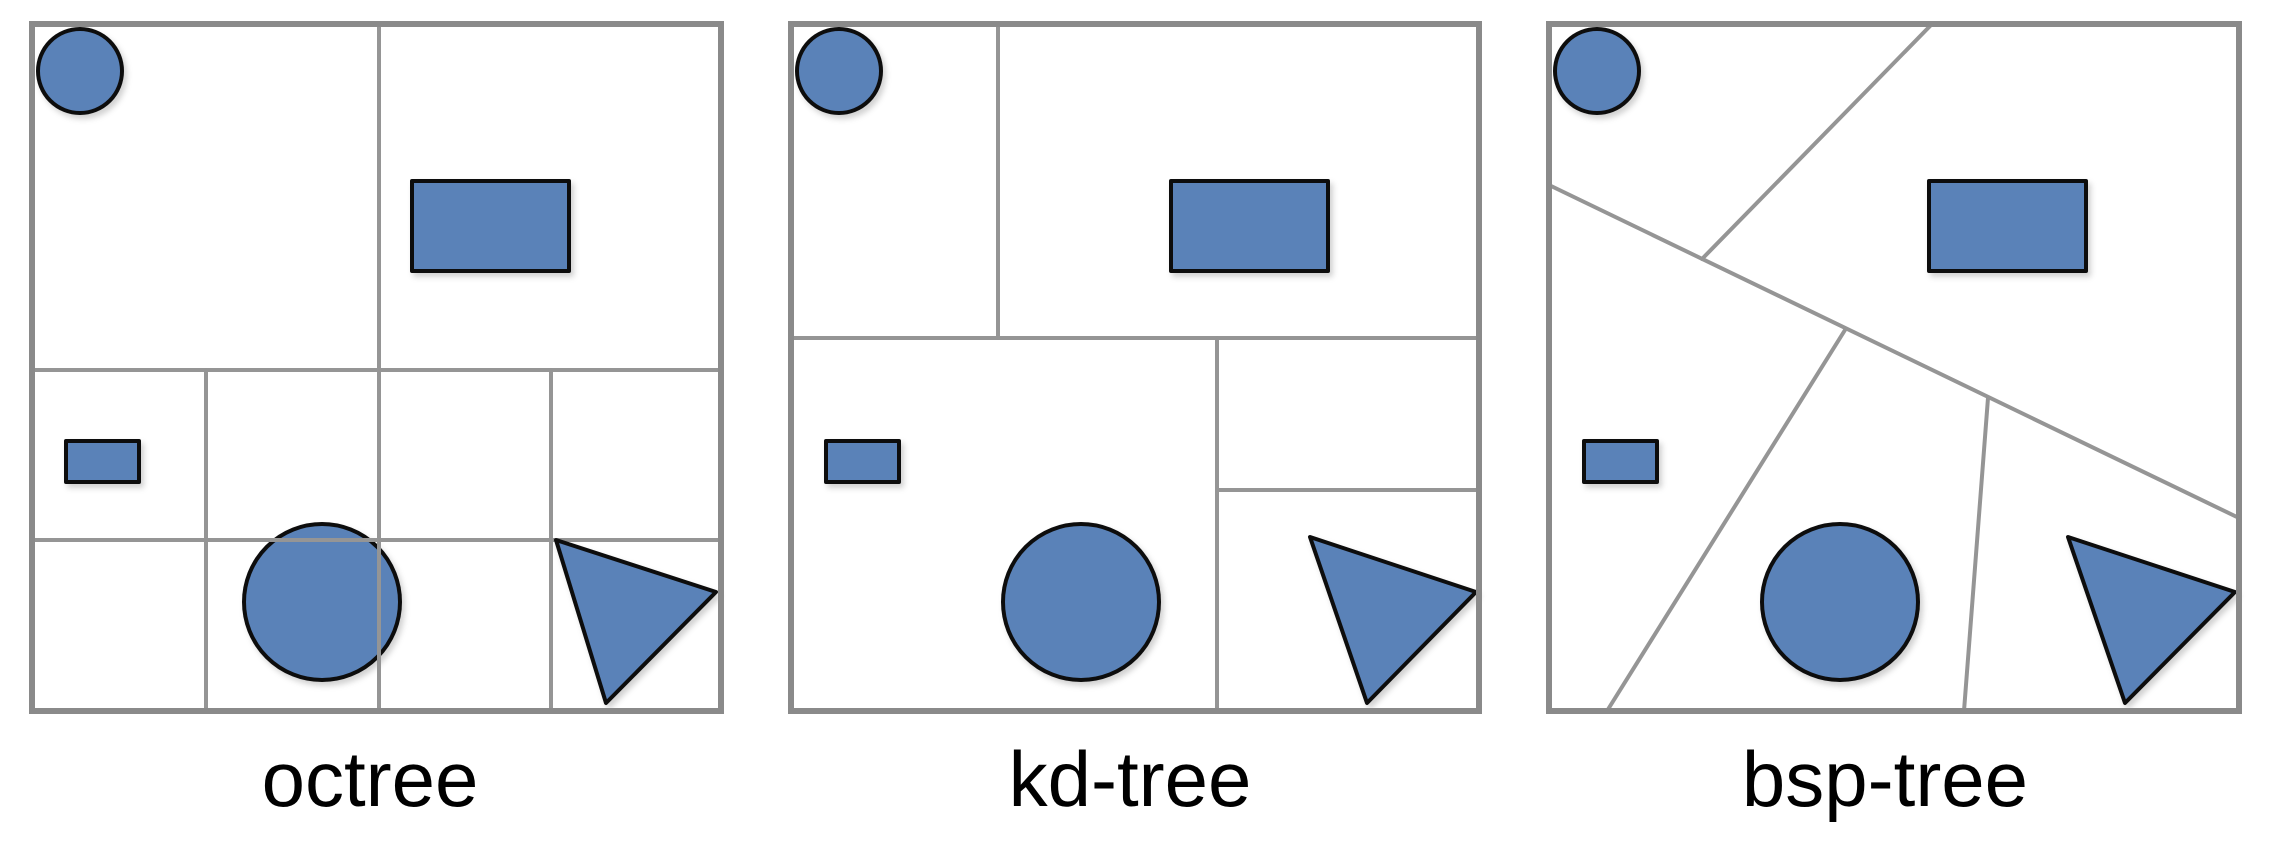 The width and height of the screenshot is (2270, 844). Describe the element at coordinates (1130, 779) in the screenshot. I see `panel-caption: kd-tree` at that location.